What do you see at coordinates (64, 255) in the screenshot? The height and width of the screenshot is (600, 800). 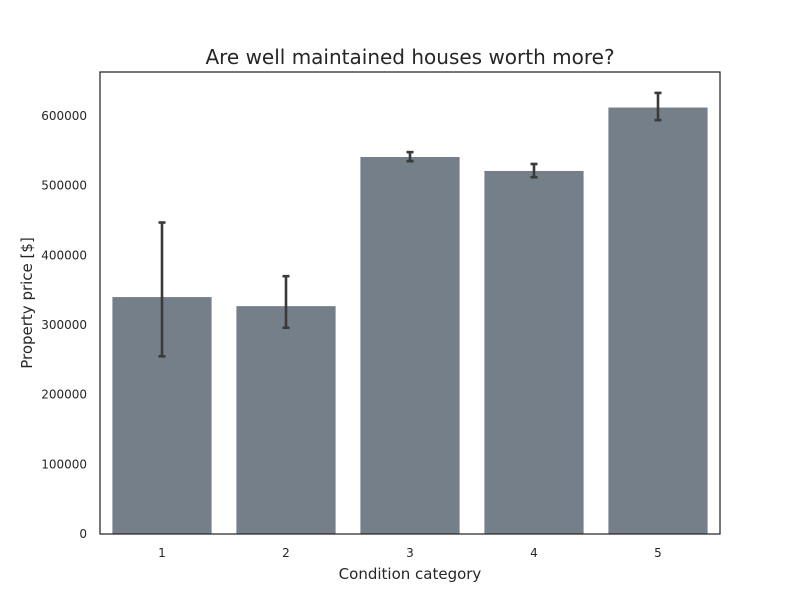 I see `y-tick-label-400000: 400000` at bounding box center [64, 255].